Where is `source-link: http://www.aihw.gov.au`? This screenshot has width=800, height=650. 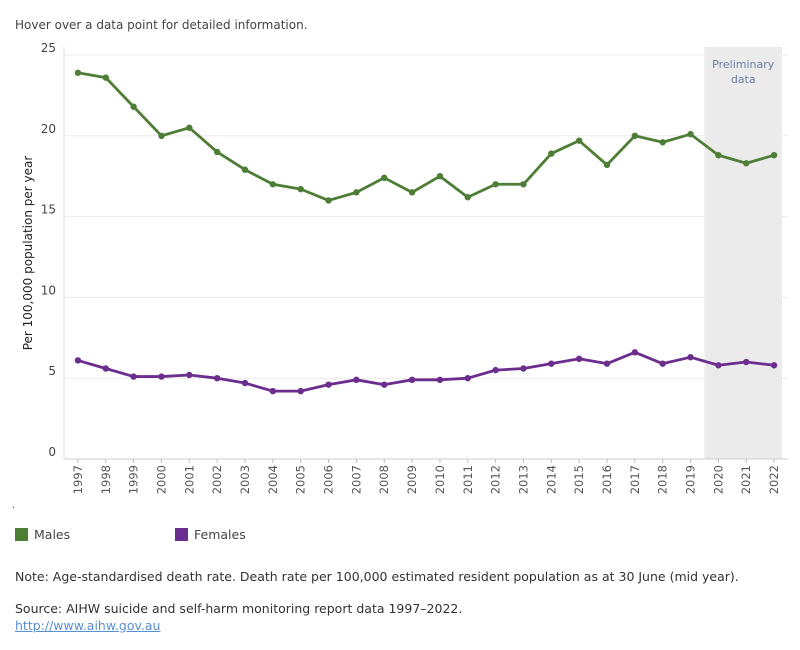 source-link: http://www.aihw.gov.au is located at coordinates (88, 625).